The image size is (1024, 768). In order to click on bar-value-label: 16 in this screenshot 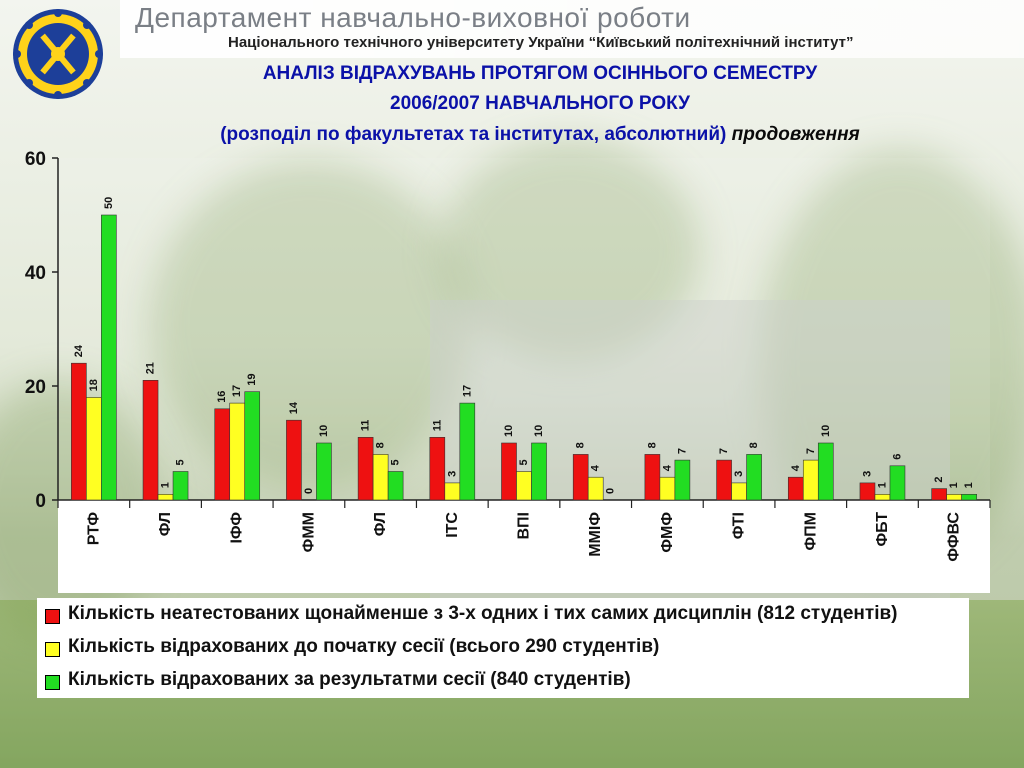, I will do `click(222, 397)`.